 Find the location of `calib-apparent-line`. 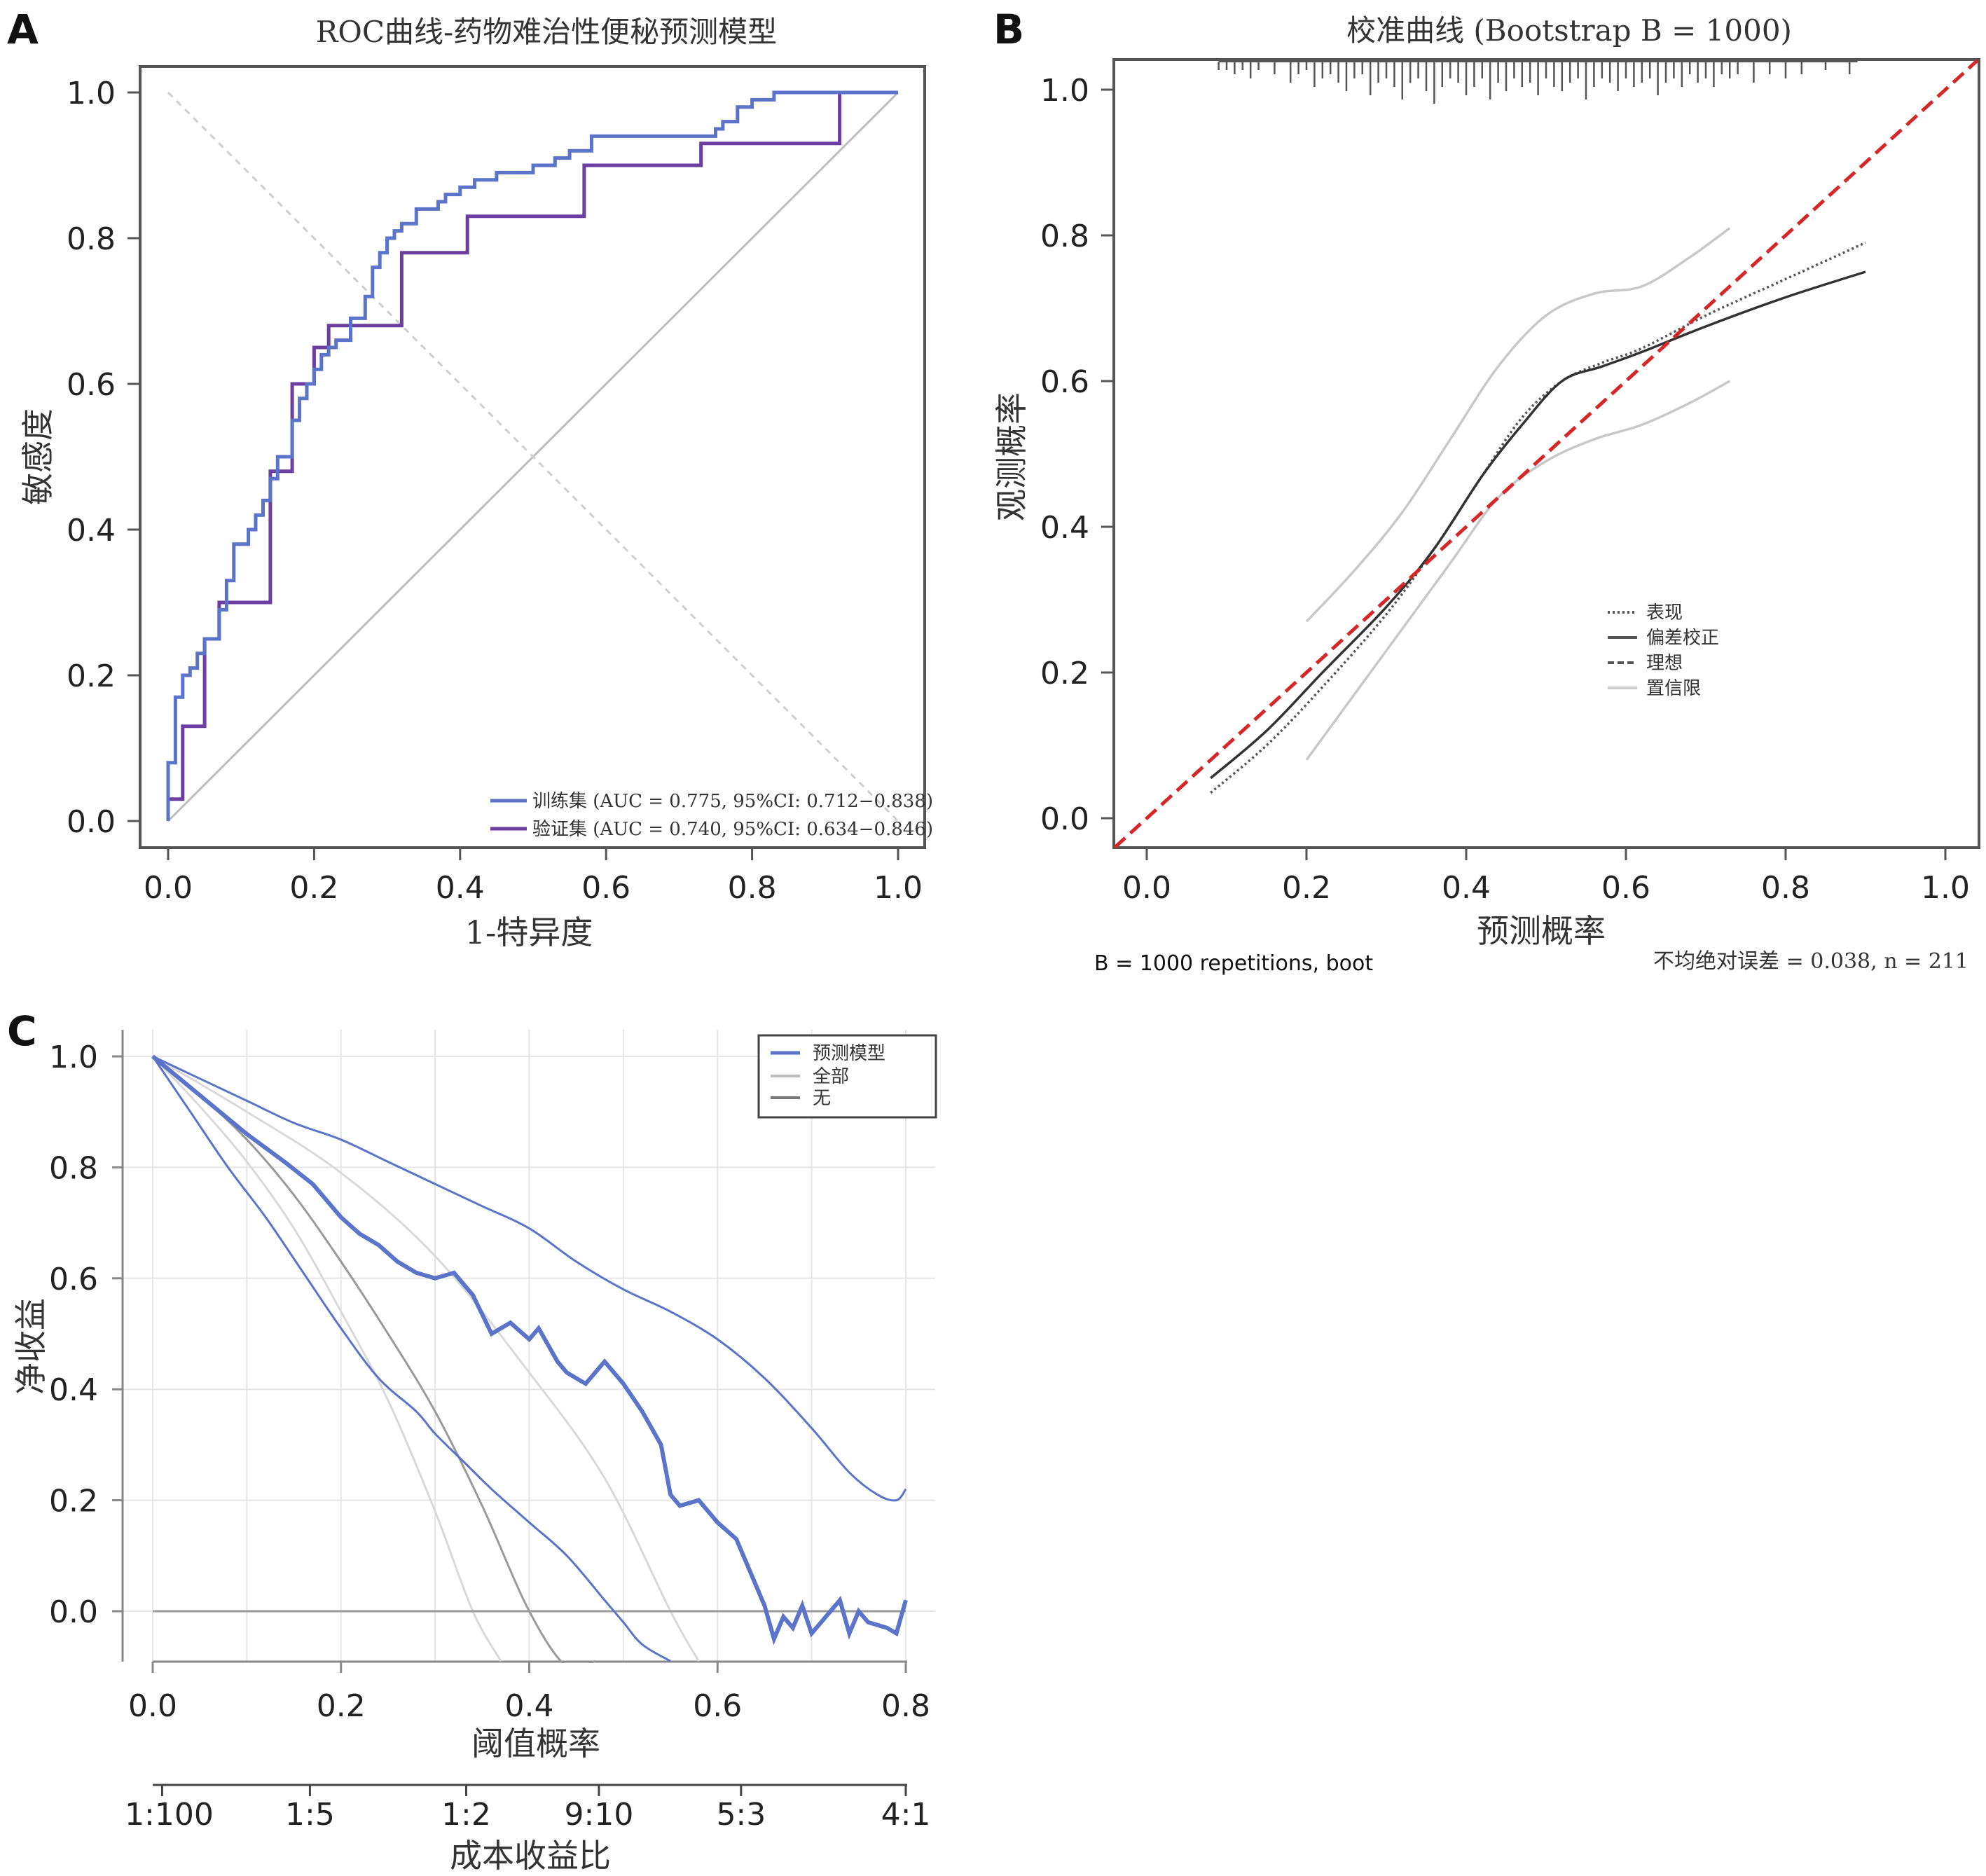

calib-apparent-line is located at coordinates (1538, 517).